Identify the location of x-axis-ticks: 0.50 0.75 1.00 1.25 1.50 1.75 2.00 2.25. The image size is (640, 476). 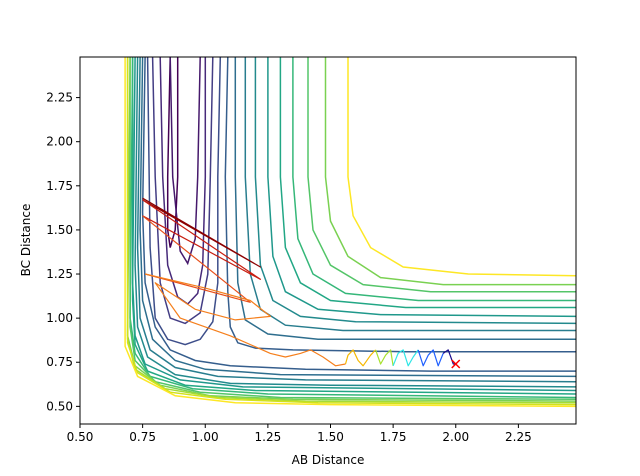
(299, 434).